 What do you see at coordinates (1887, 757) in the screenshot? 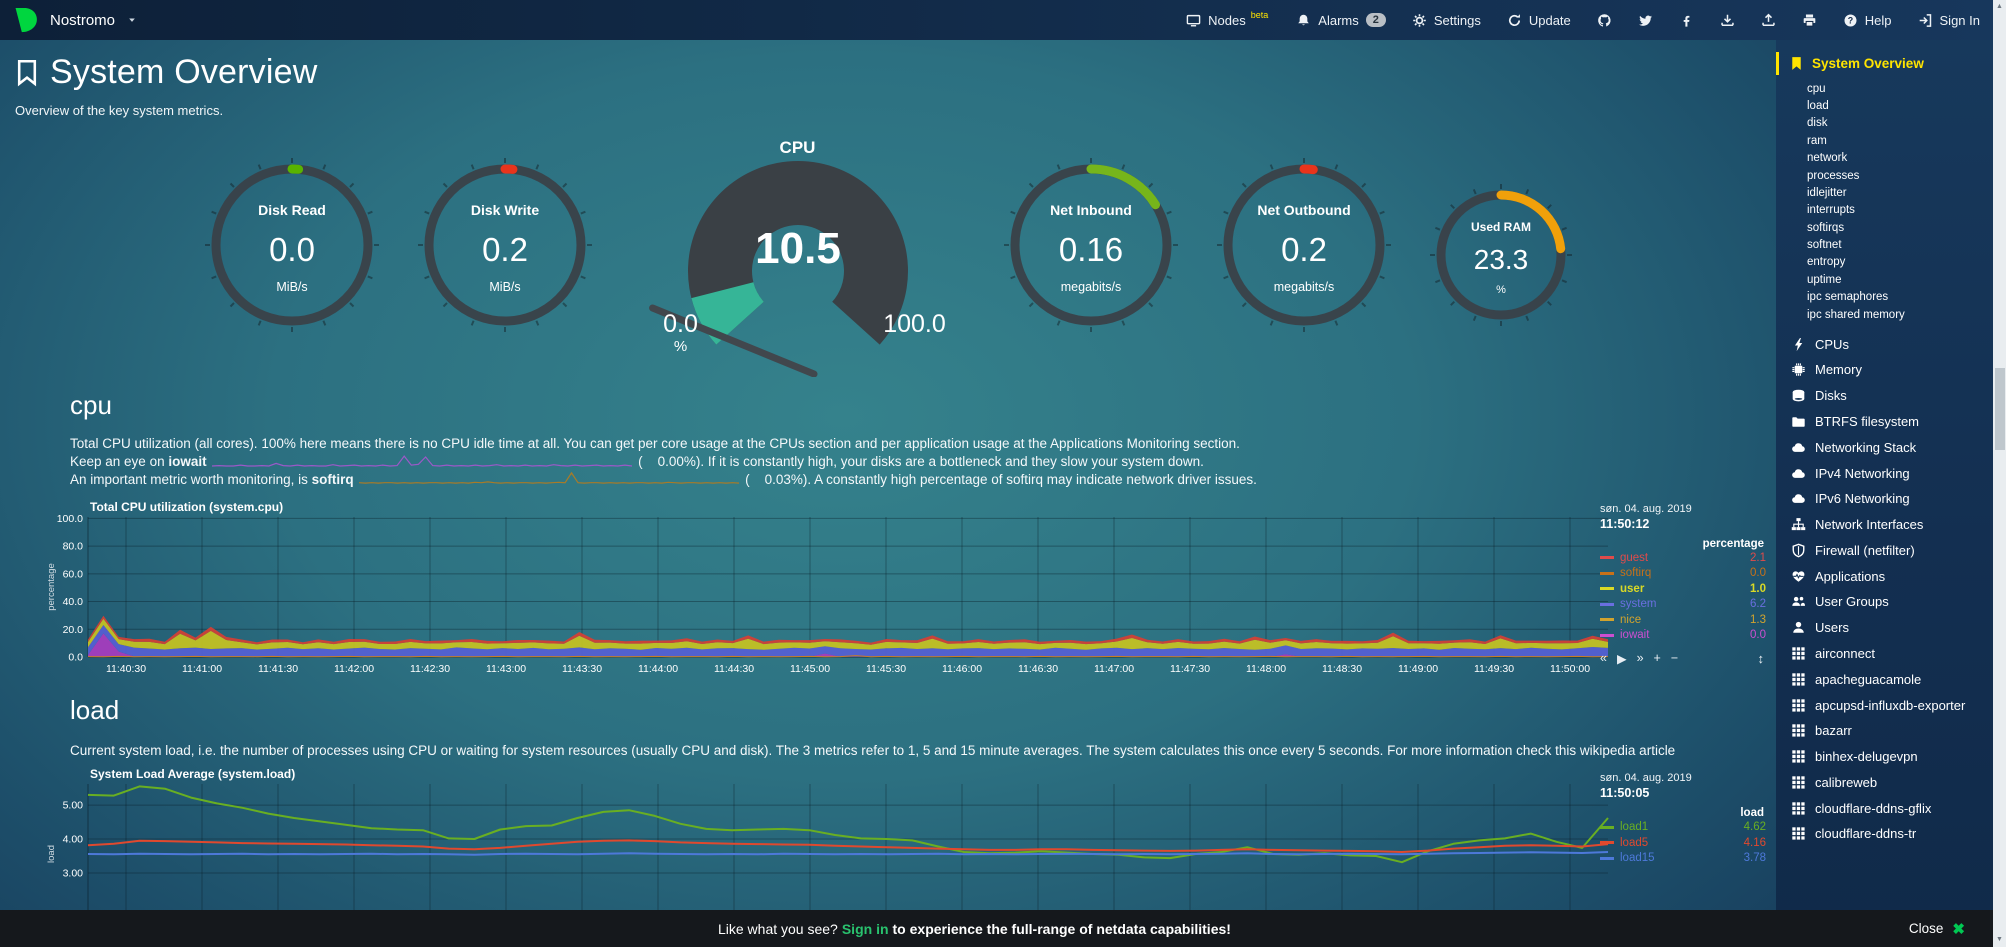
I see `sidebar-item-binhex-delugevpn: binhex-delugevpn` at bounding box center [1887, 757].